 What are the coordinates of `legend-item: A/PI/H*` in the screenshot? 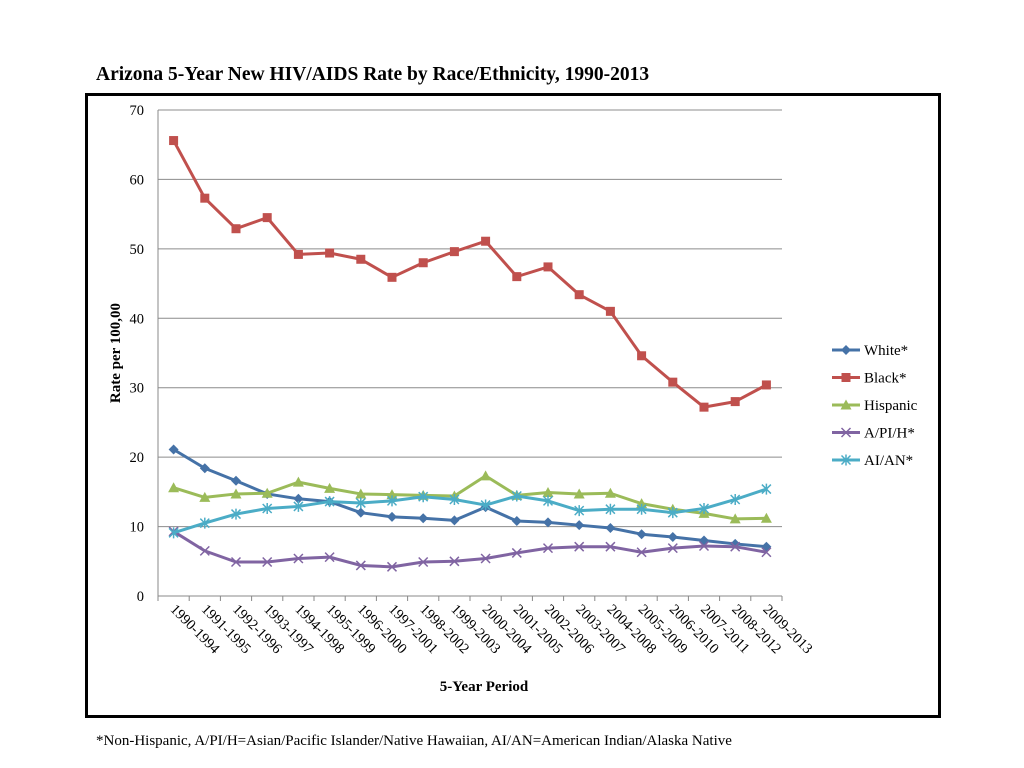 It's located at (873, 434).